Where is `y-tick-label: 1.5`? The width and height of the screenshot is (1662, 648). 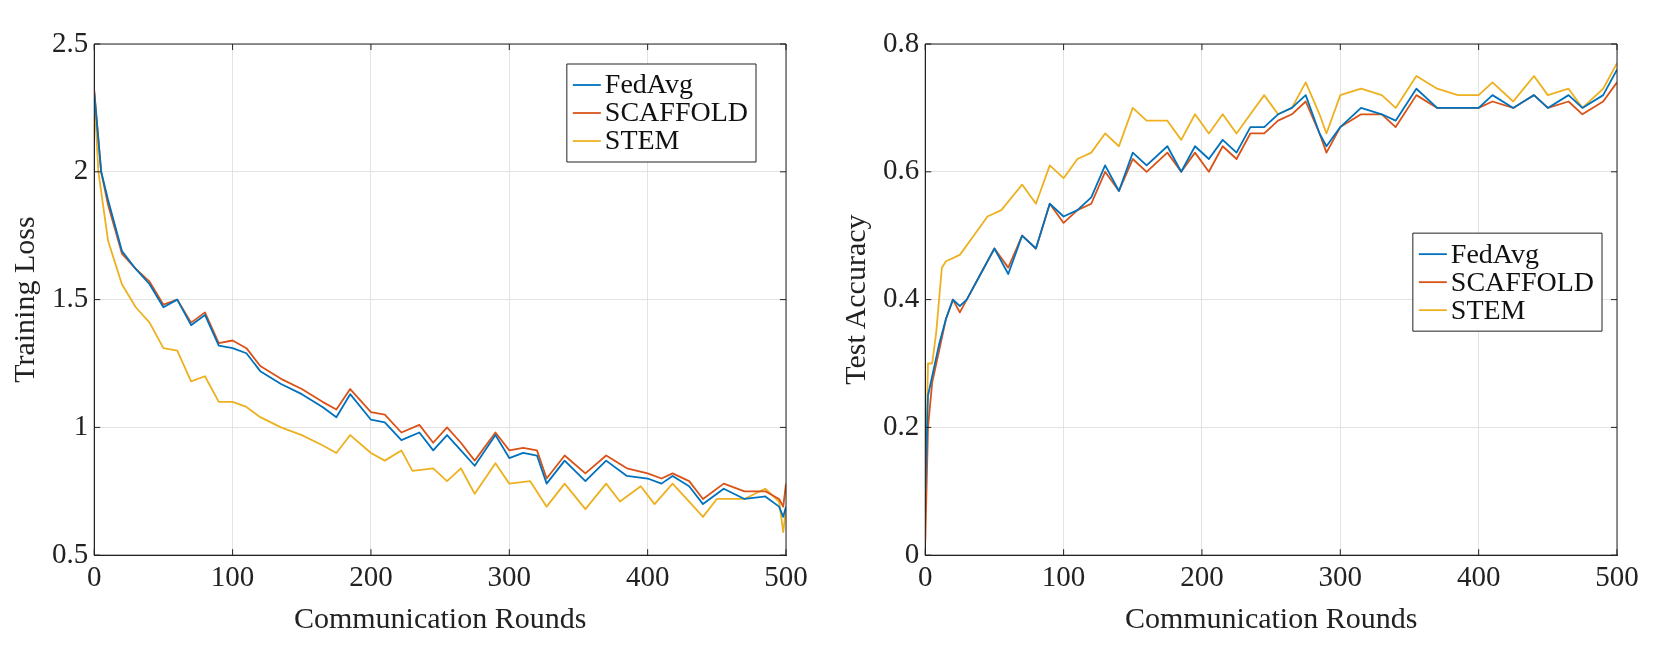 y-tick-label: 1.5 is located at coordinates (70, 297).